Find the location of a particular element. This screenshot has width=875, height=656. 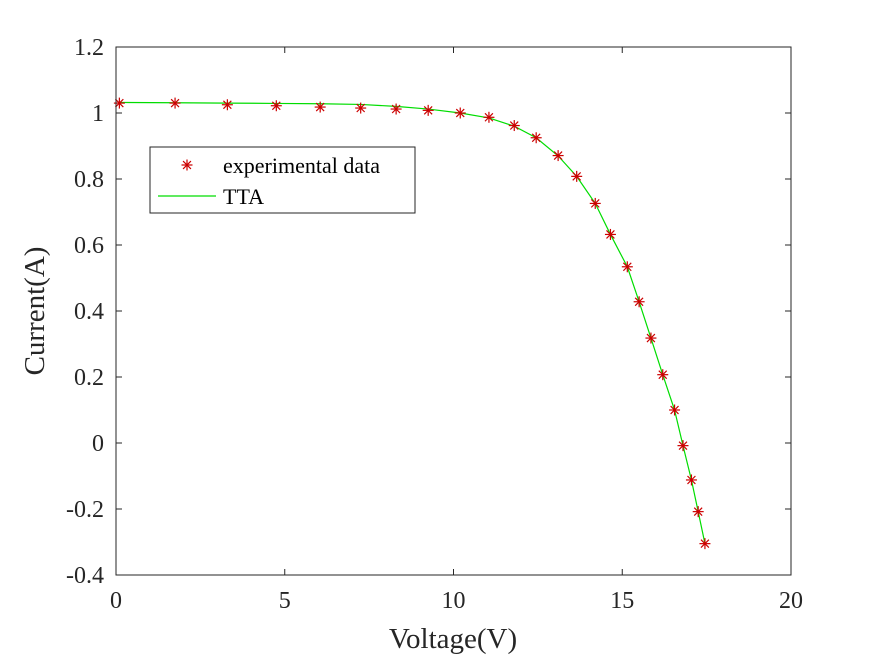

x-tick-label: 15 is located at coordinates (622, 601).